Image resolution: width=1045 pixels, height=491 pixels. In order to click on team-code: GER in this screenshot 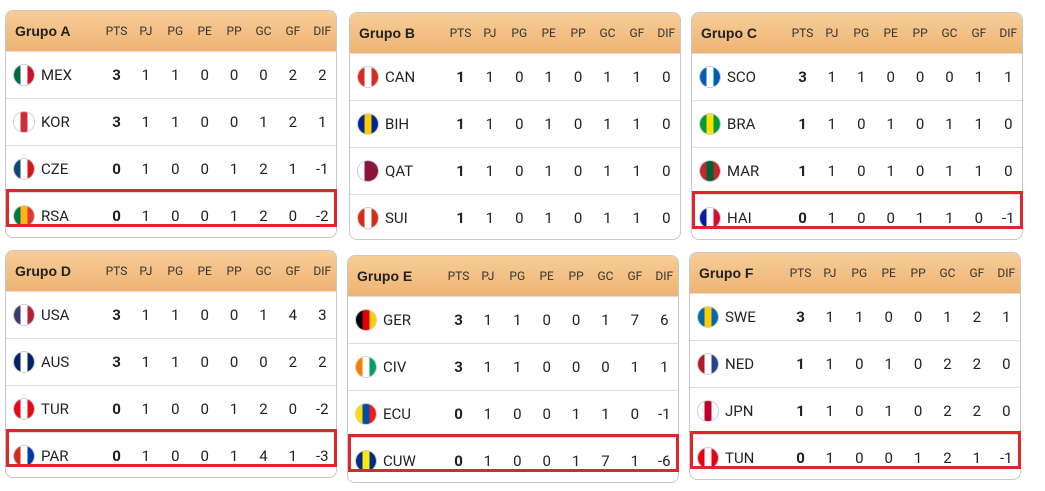, I will do `click(397, 320)`.